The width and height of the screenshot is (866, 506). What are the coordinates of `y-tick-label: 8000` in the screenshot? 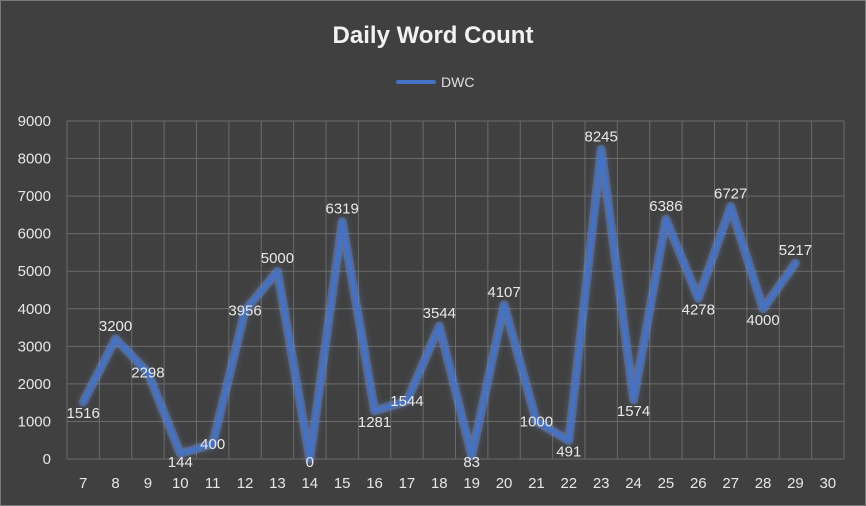 It's located at (34, 159).